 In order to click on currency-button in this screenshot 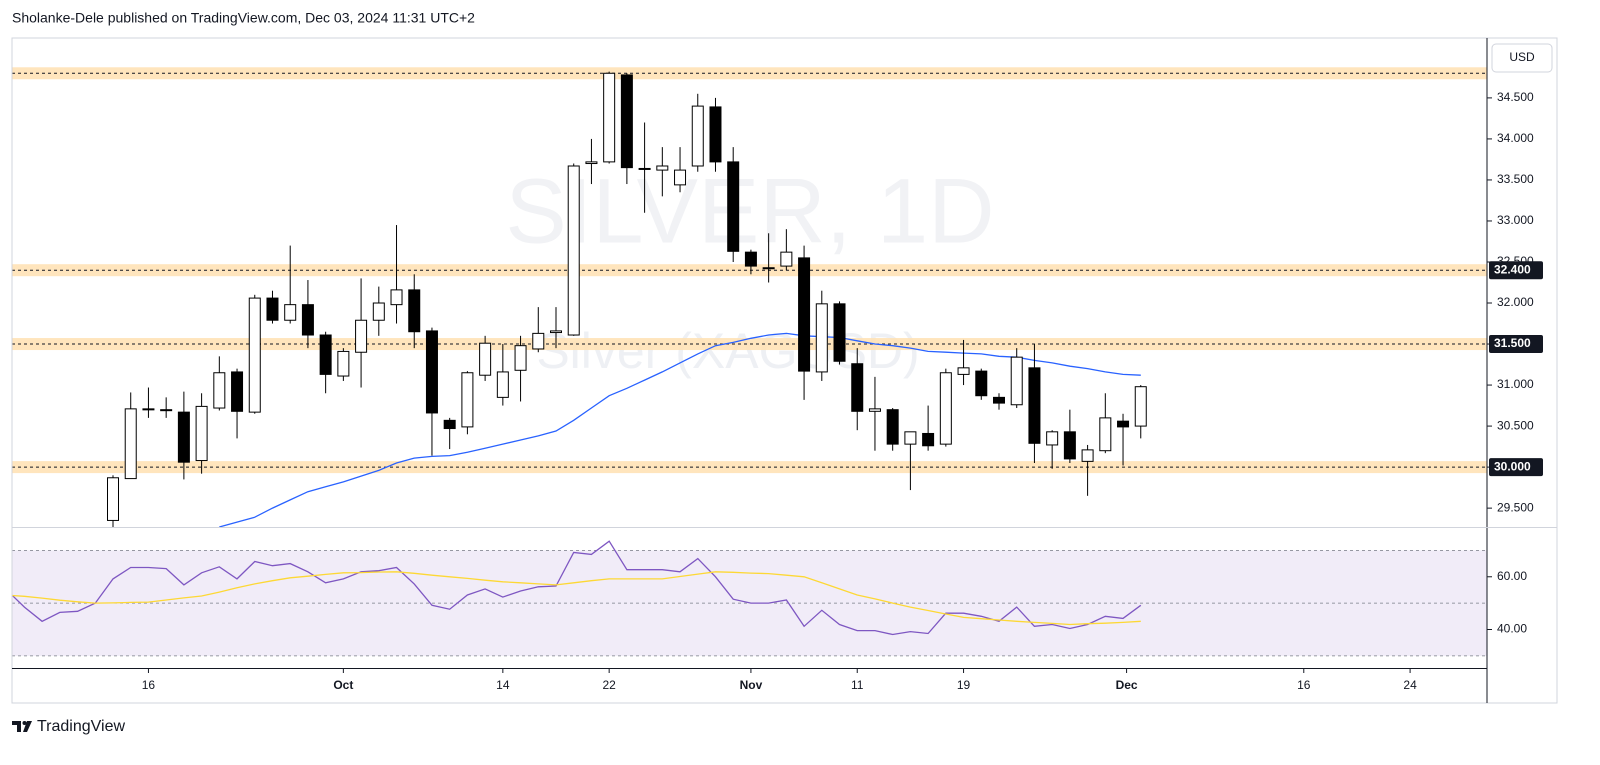, I will do `click(1522, 58)`.